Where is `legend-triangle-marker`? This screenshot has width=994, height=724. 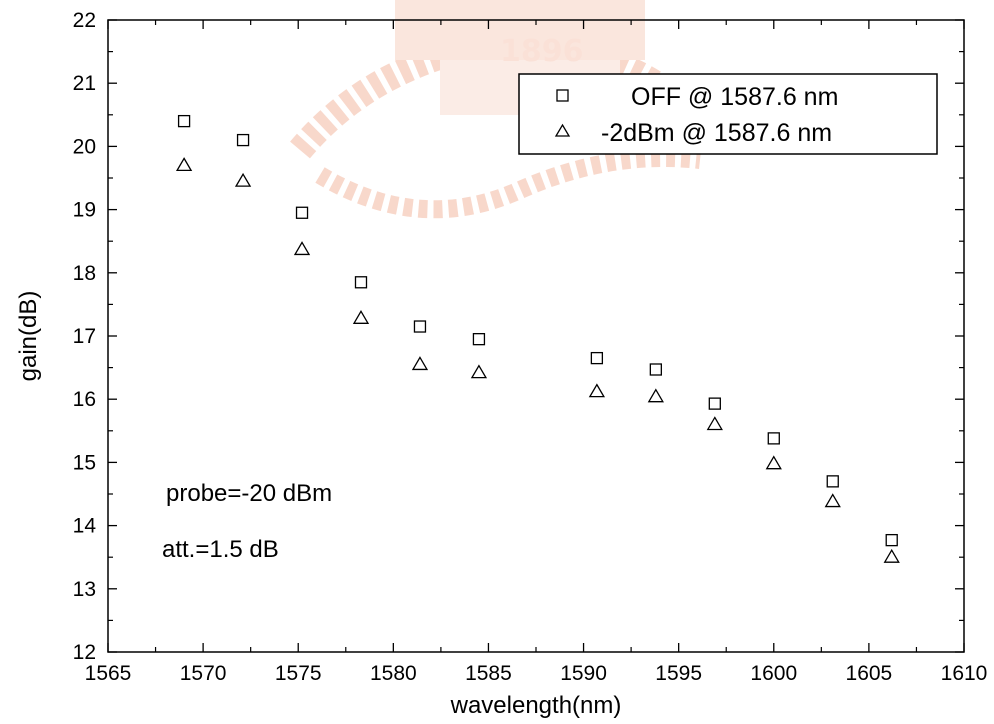 legend-triangle-marker is located at coordinates (562, 130).